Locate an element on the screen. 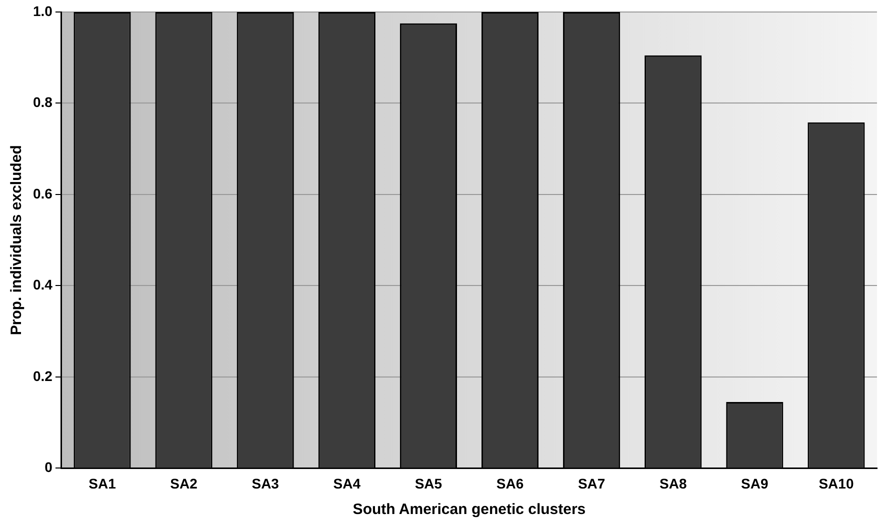 The width and height of the screenshot is (889, 521). x-tick-label: SA2 is located at coordinates (184, 483).